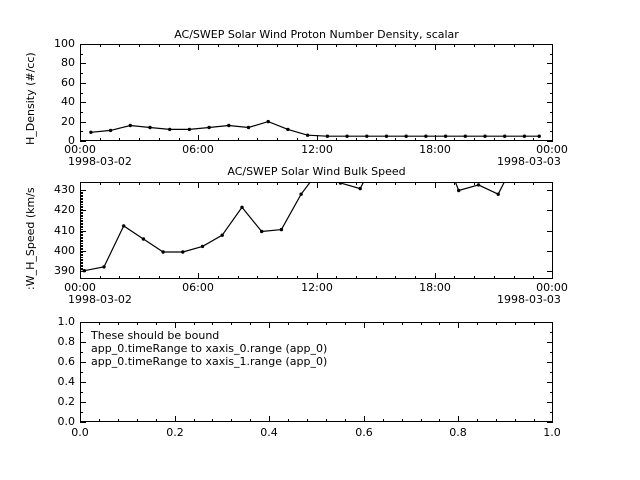 The height and width of the screenshot is (480, 640). Describe the element at coordinates (64, 250) in the screenshot. I see `y-tick-label: 400` at that location.